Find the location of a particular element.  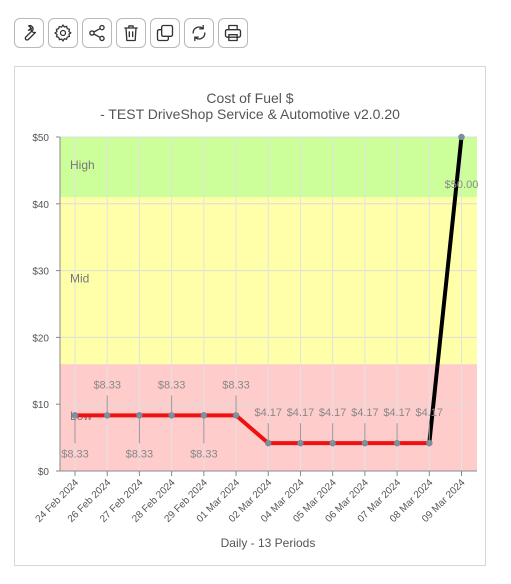

settings-button is located at coordinates (63, 33).